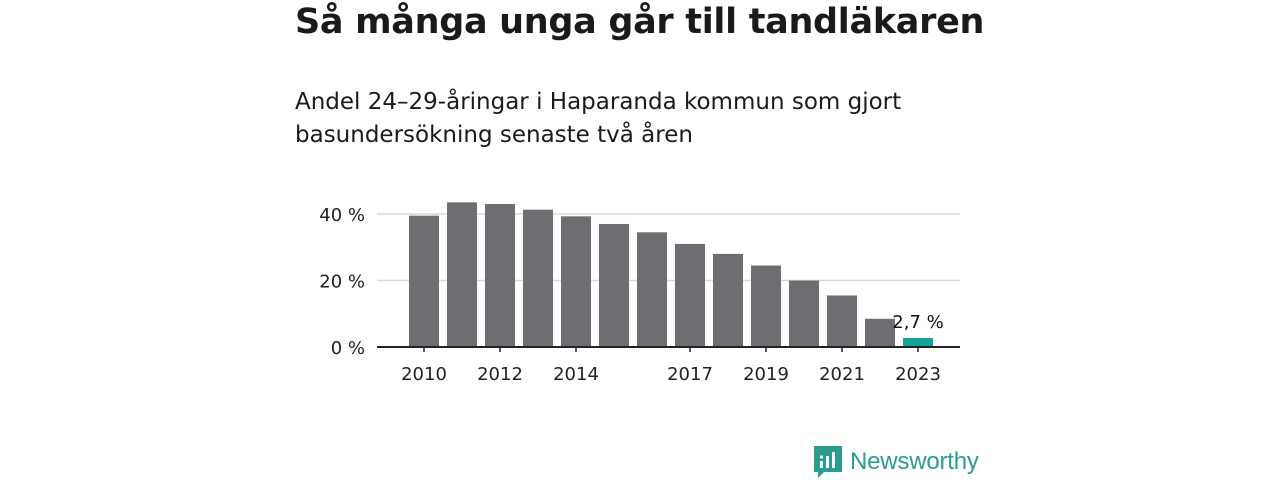 The width and height of the screenshot is (1280, 480). I want to click on axes, so click(668, 349).